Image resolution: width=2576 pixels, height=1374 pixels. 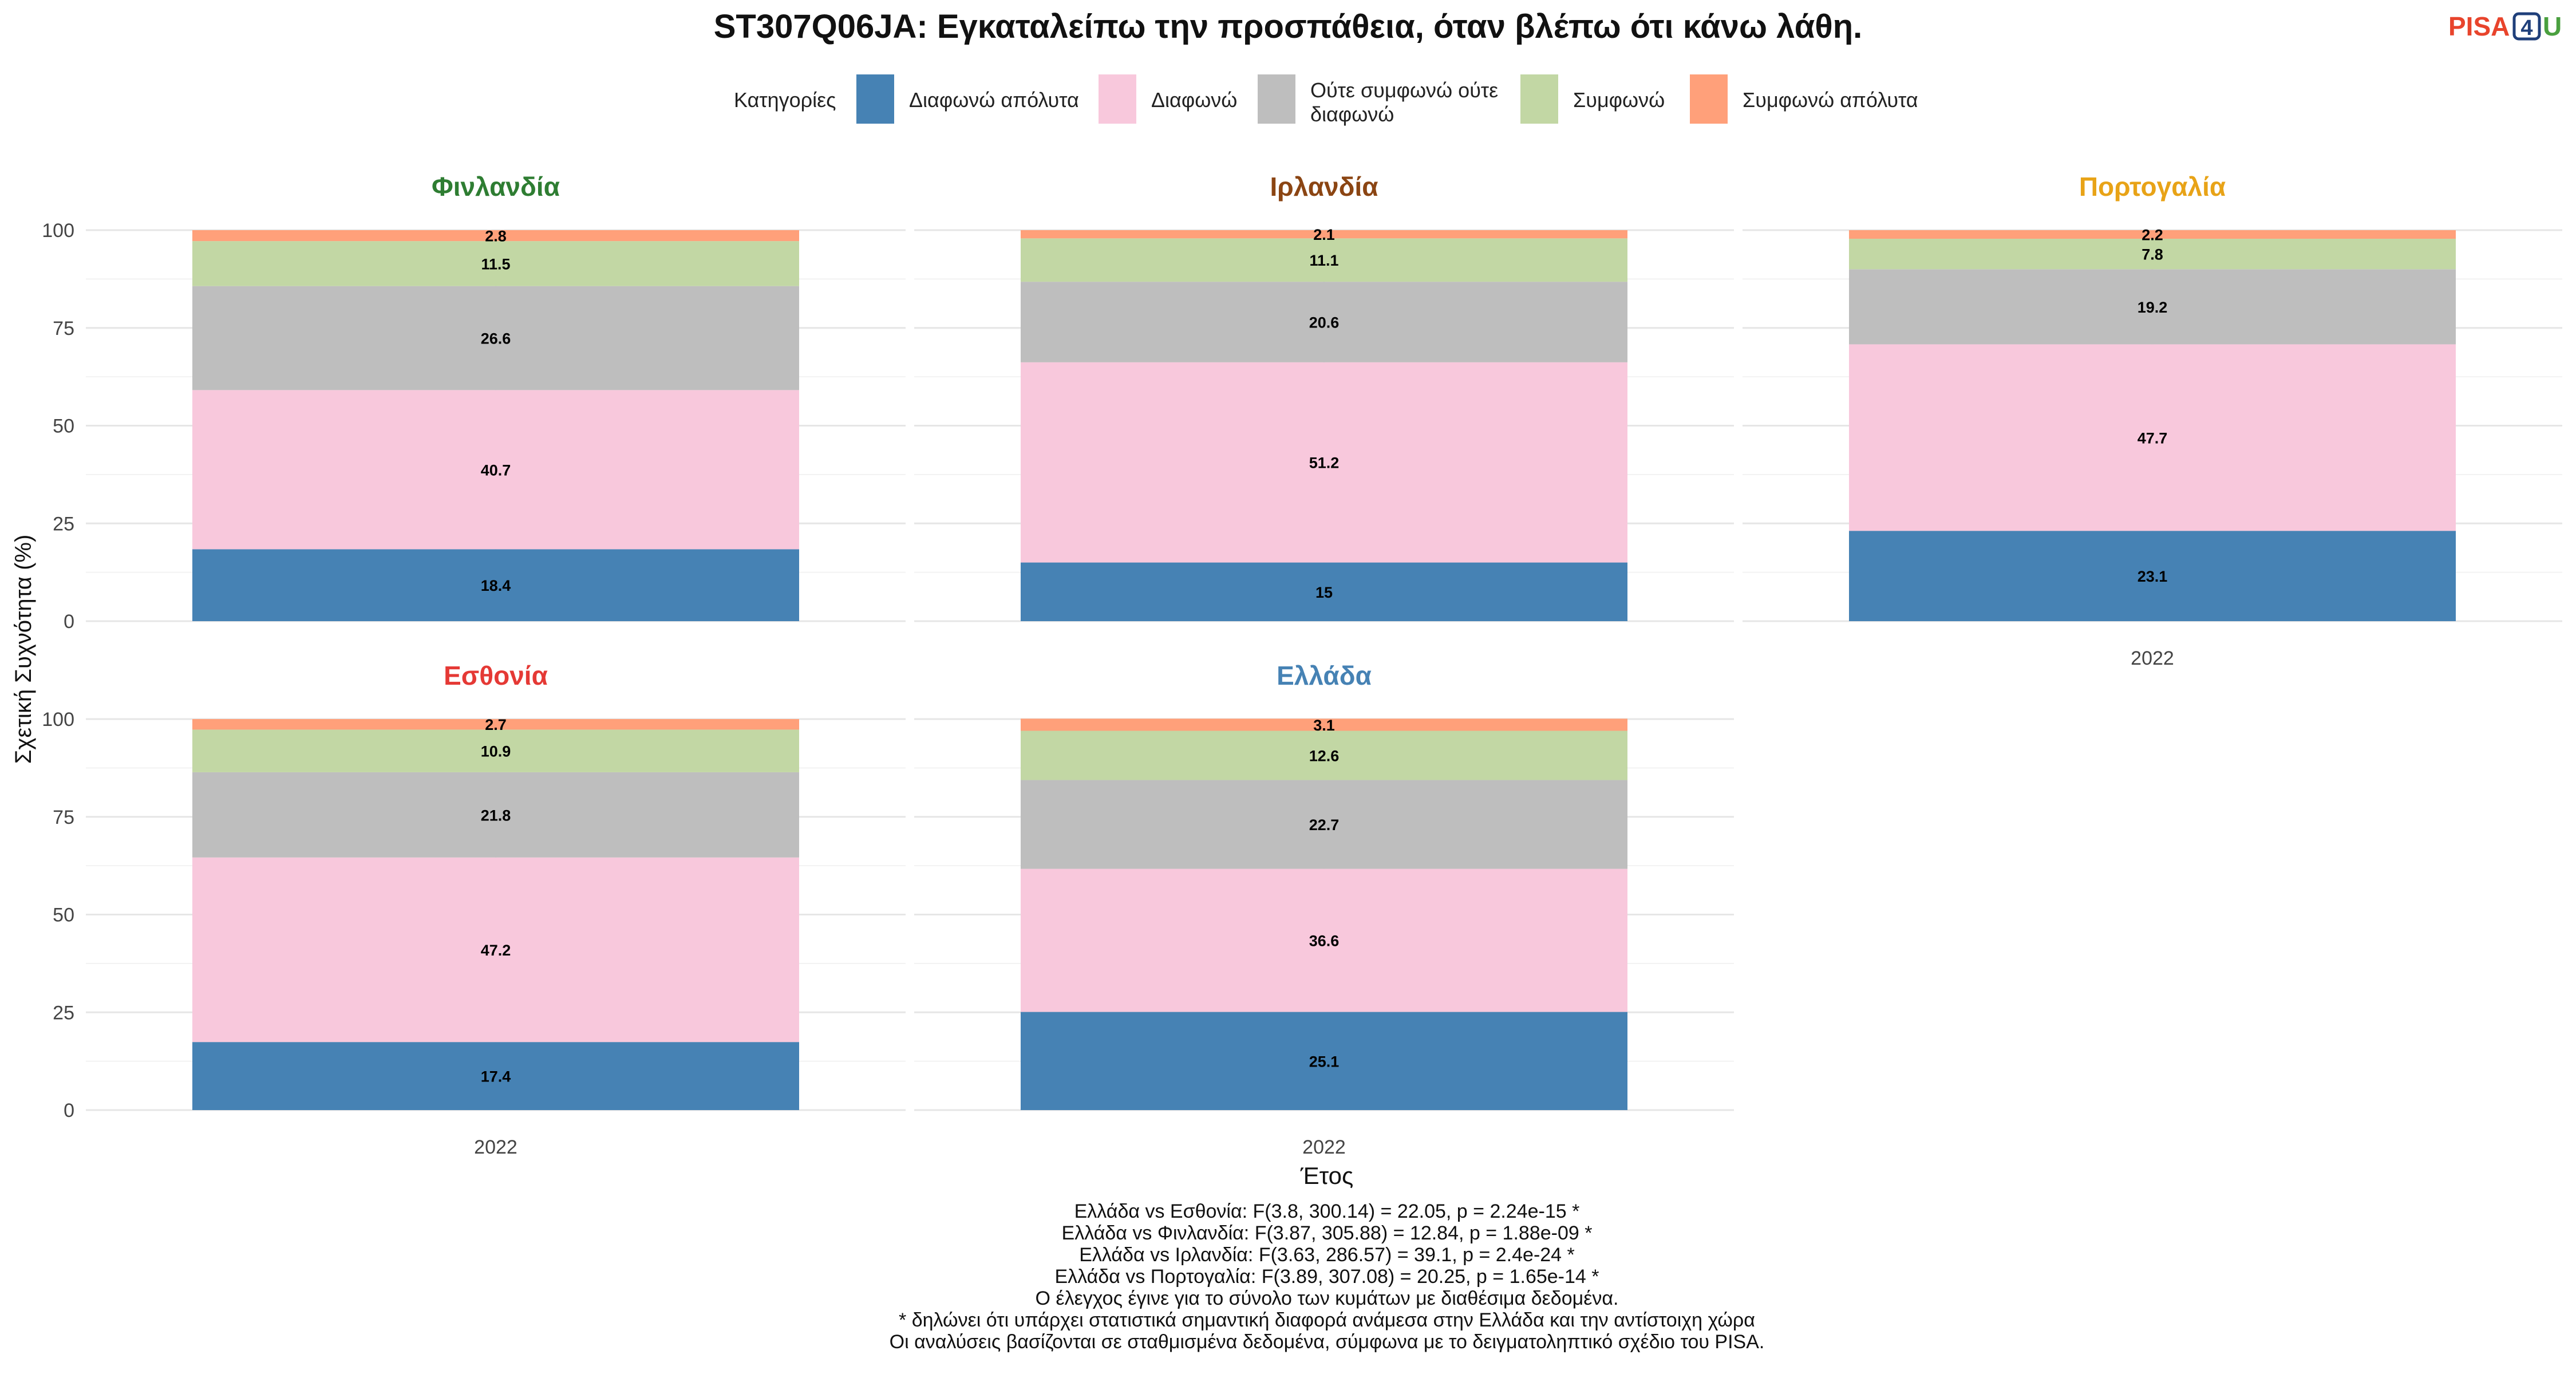 I want to click on legend-title: Κατηγορίες, so click(x=785, y=100).